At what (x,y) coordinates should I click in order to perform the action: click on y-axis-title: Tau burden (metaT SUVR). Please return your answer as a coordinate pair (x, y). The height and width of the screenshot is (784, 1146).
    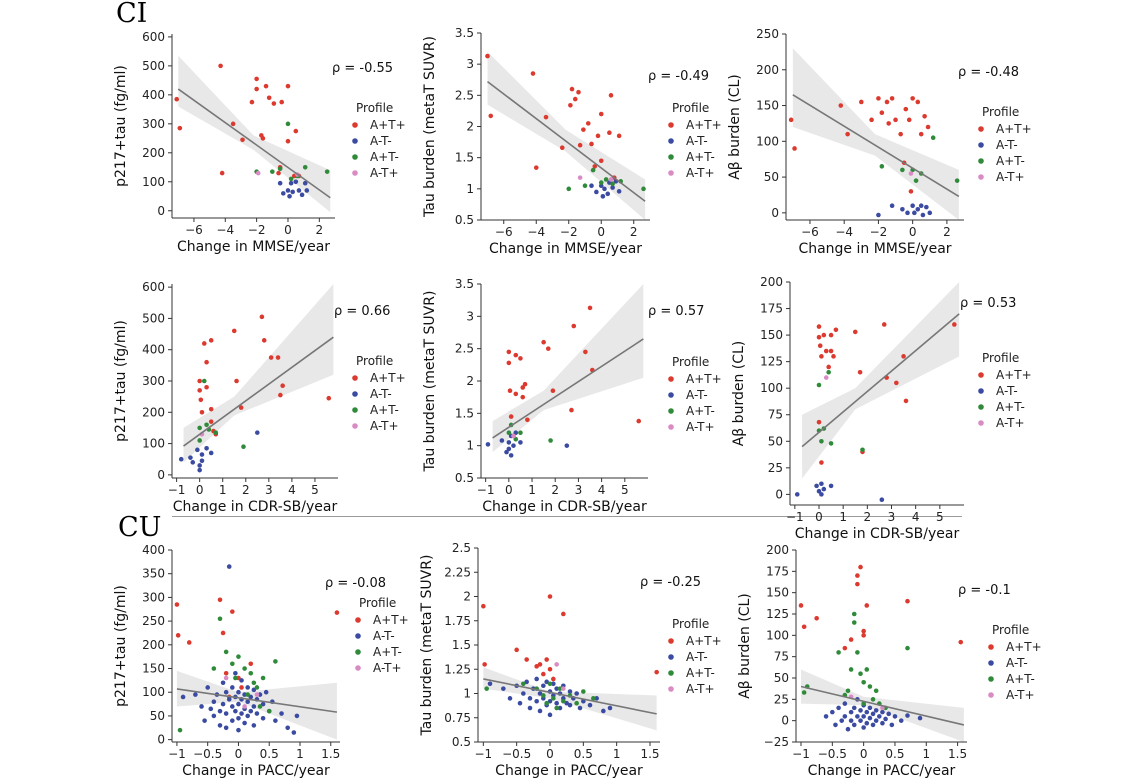
    Looking at the image, I should click on (427, 646).